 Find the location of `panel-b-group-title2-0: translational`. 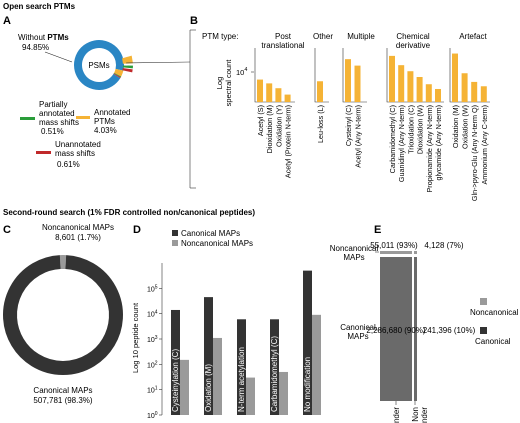

panel-b-group-title2-0: translational is located at coordinates (282, 45).